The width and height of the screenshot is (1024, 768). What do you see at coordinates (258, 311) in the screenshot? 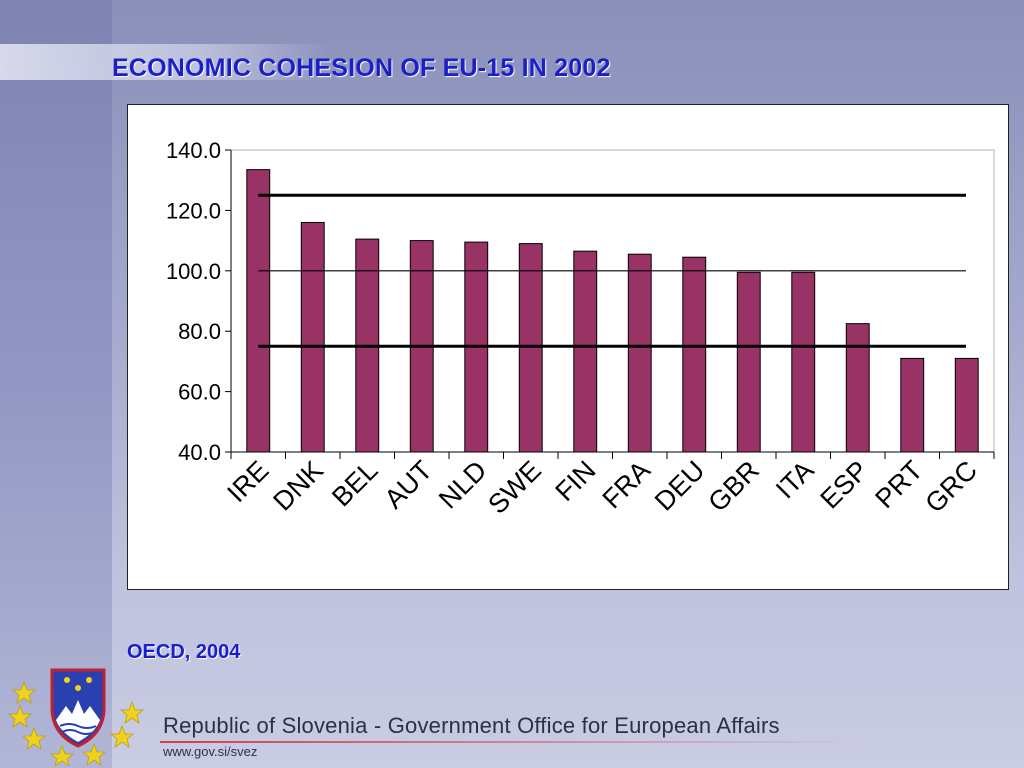
I see `bar-ire` at bounding box center [258, 311].